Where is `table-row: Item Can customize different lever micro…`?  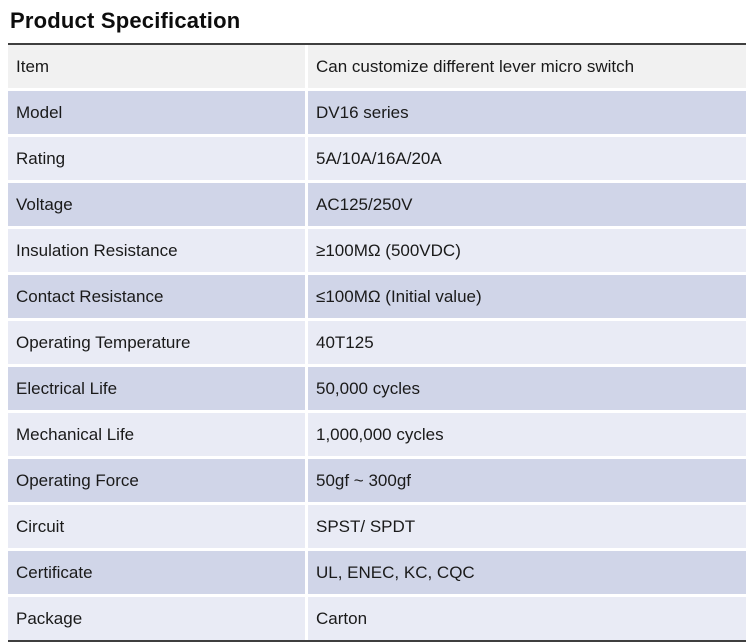 table-row: Item Can customize different lever micro… is located at coordinates (377, 66).